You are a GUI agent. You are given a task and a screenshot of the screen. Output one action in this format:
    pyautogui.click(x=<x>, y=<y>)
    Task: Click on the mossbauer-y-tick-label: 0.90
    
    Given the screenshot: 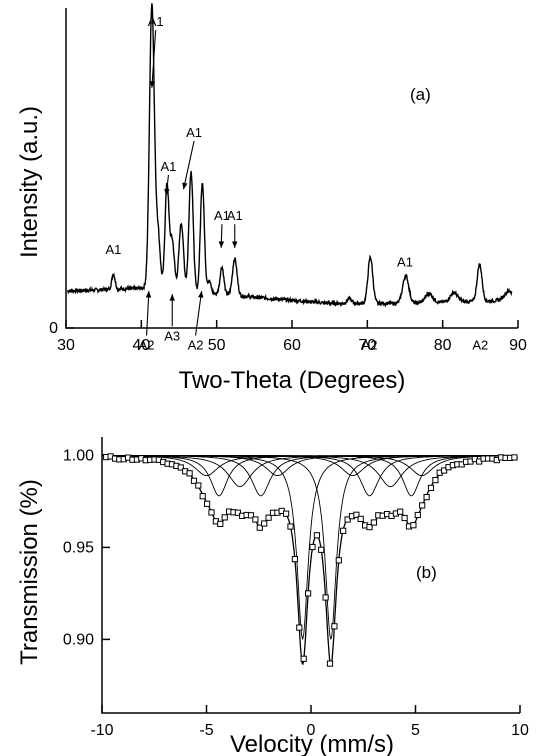 What is the action you would take?
    pyautogui.click(x=78, y=639)
    